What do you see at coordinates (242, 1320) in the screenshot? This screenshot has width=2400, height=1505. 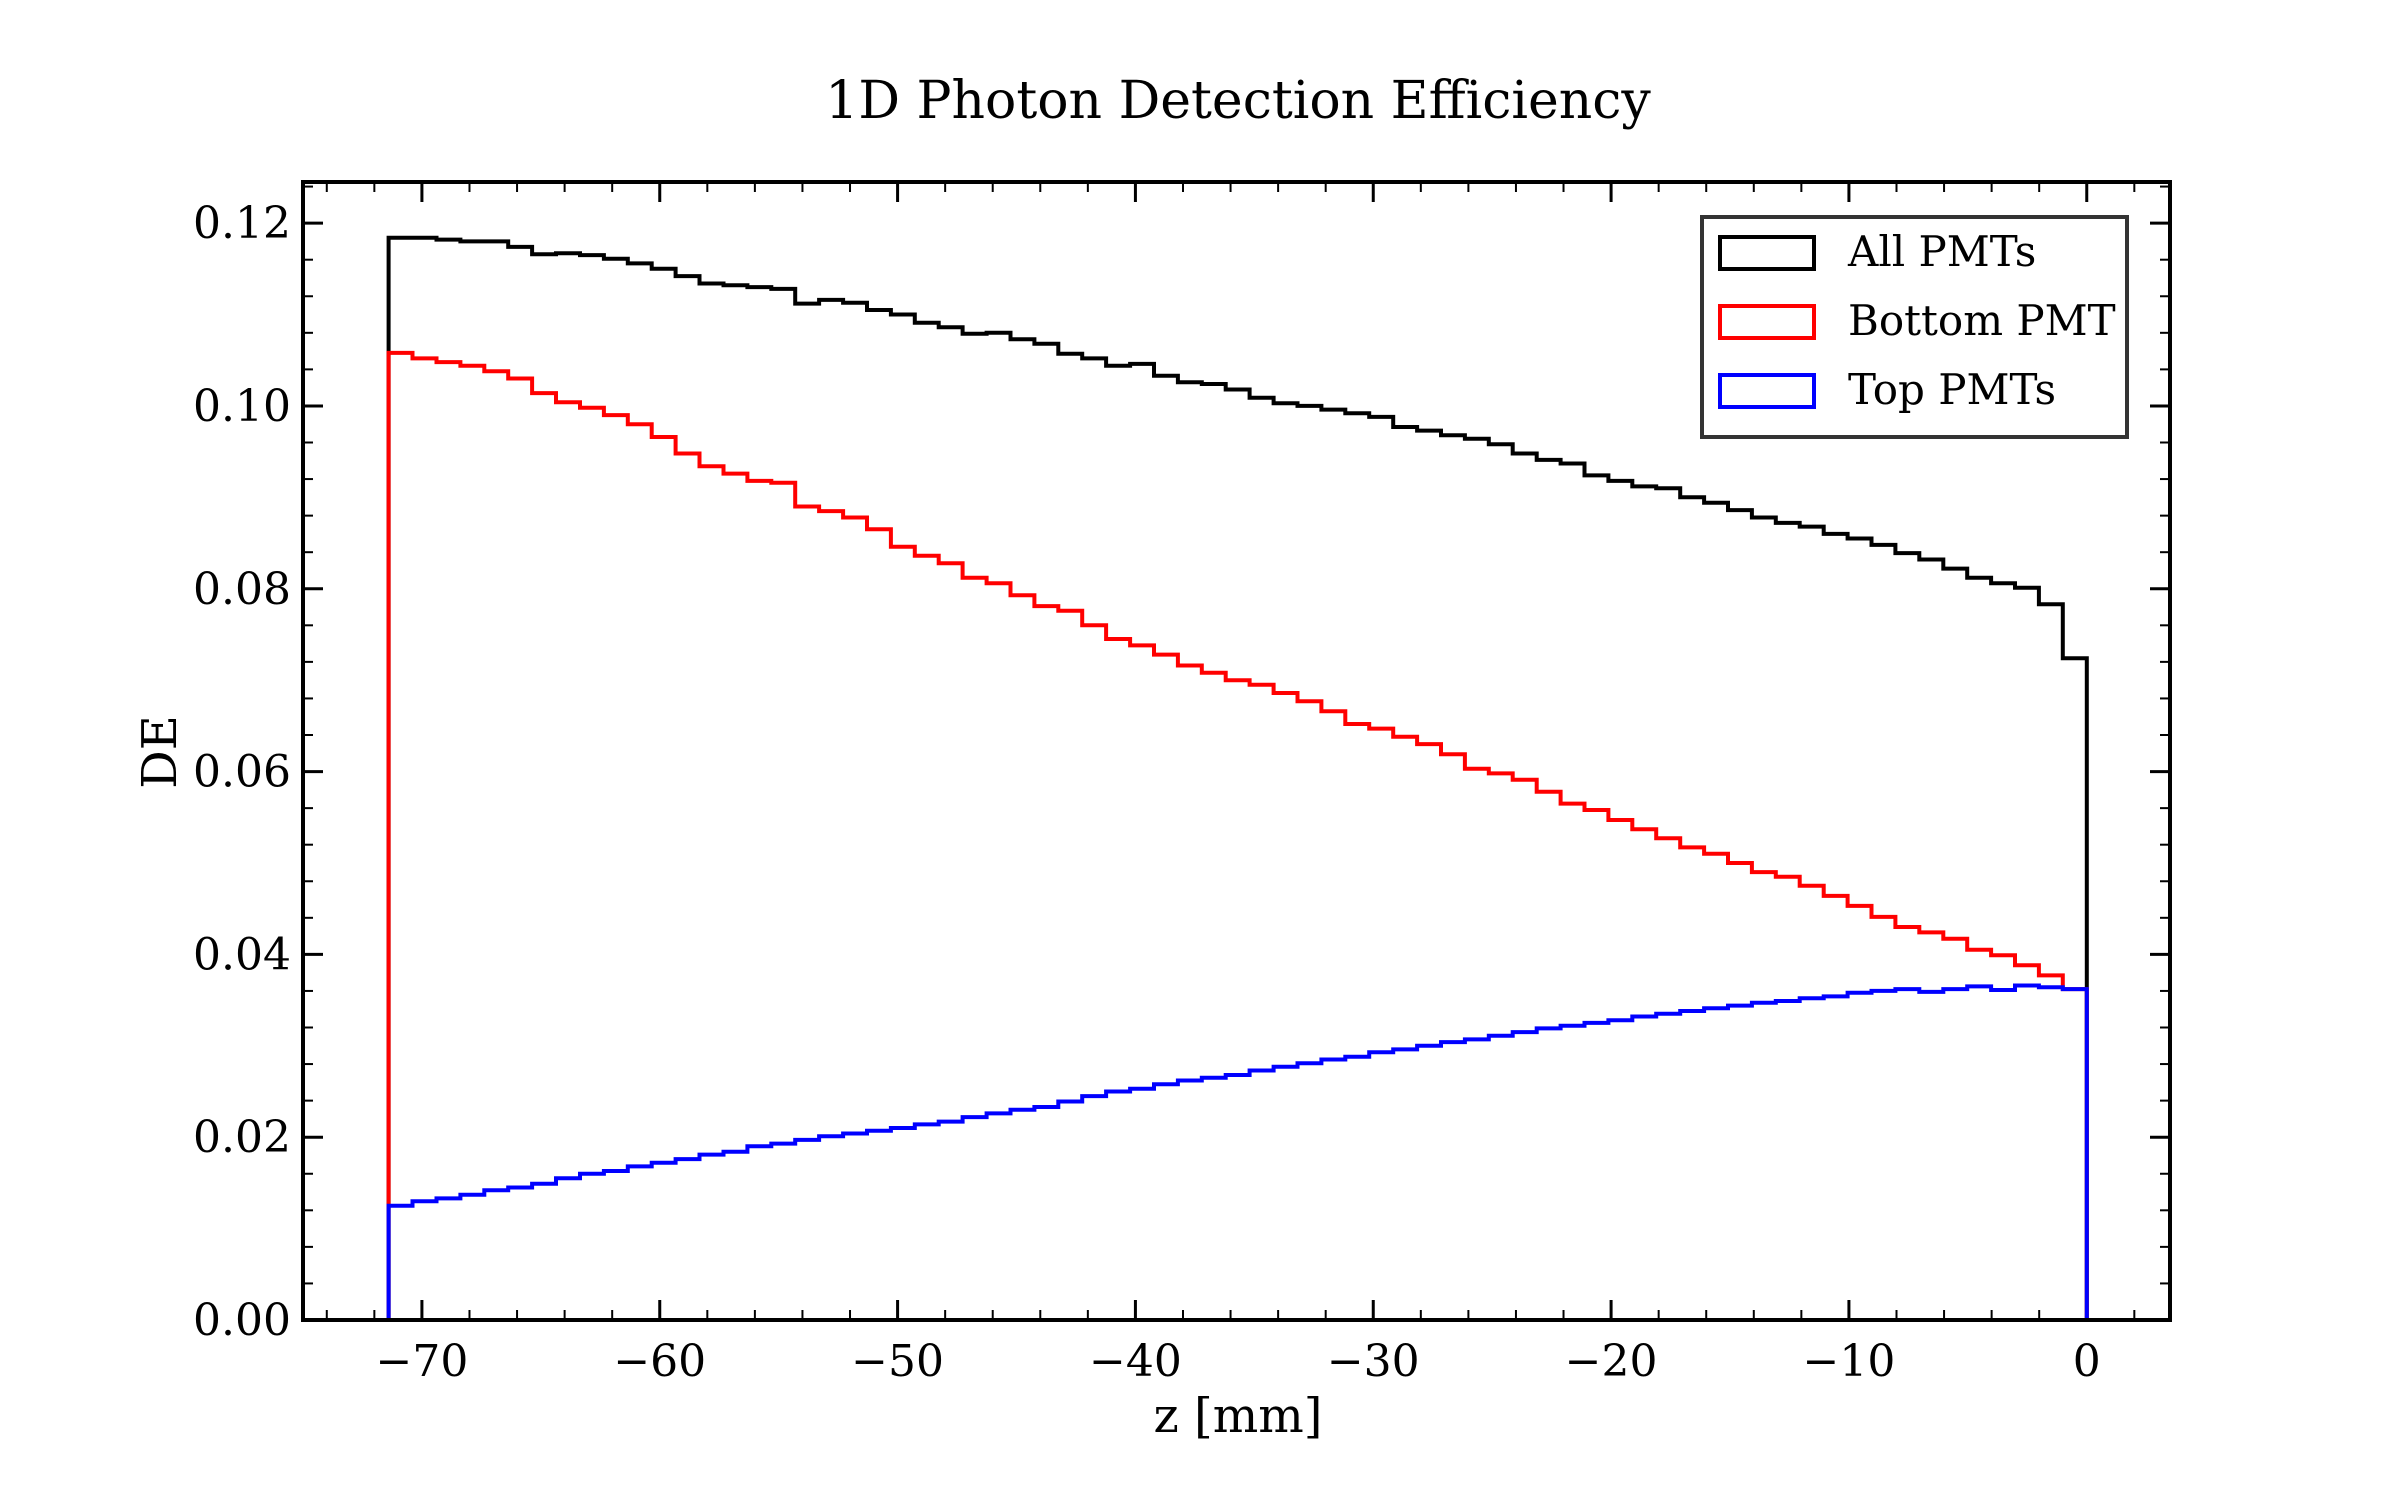 I see `y-tick-label: 0.00` at bounding box center [242, 1320].